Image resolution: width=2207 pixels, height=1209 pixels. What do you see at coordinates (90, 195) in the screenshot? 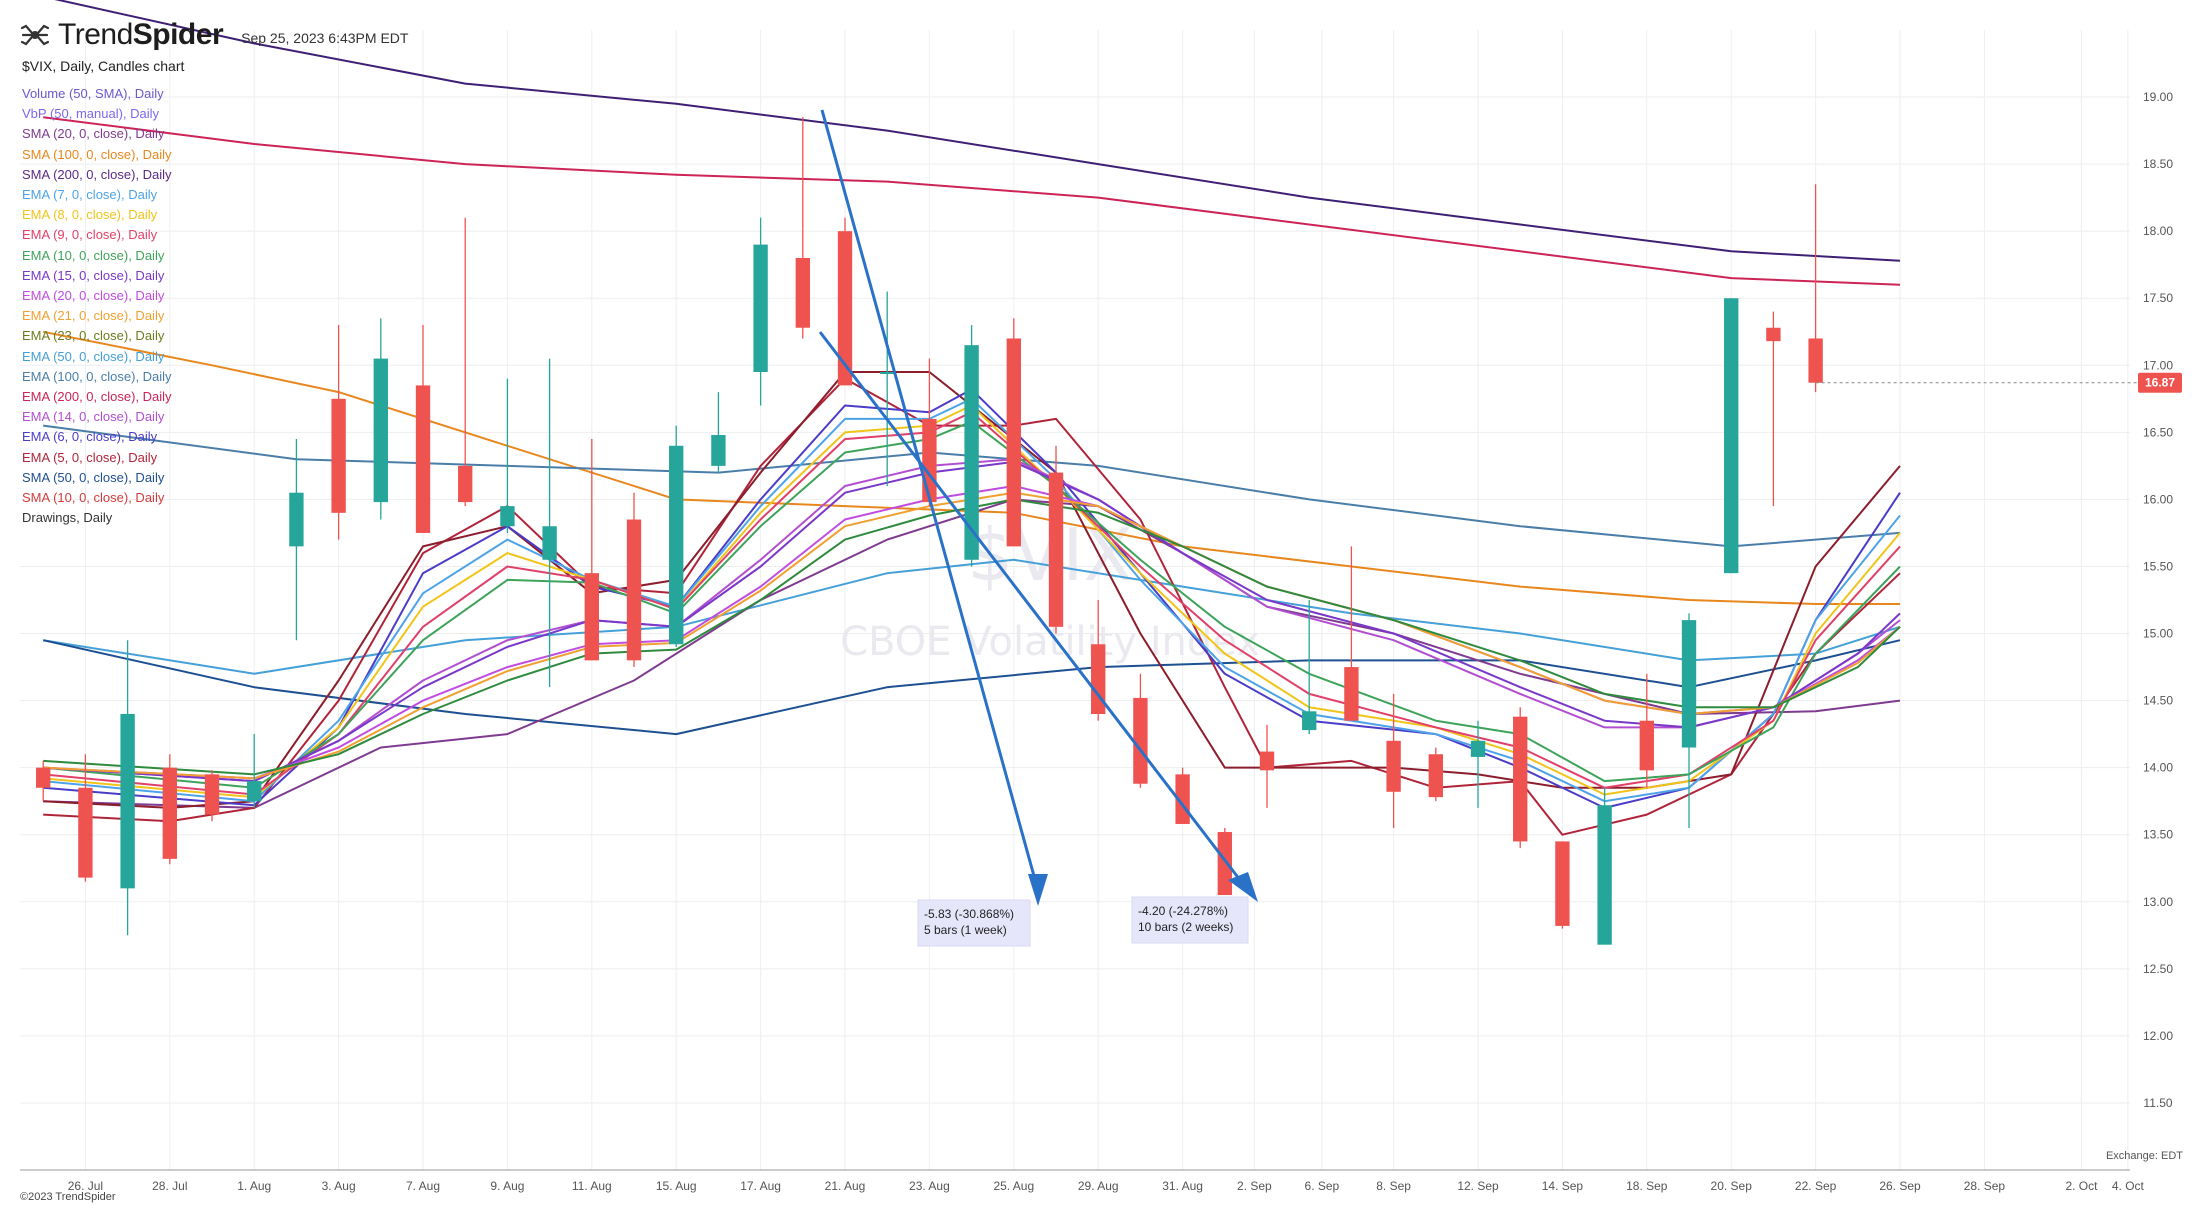
I see `legend-item: EMA (7, 0, close), Daily` at bounding box center [90, 195].